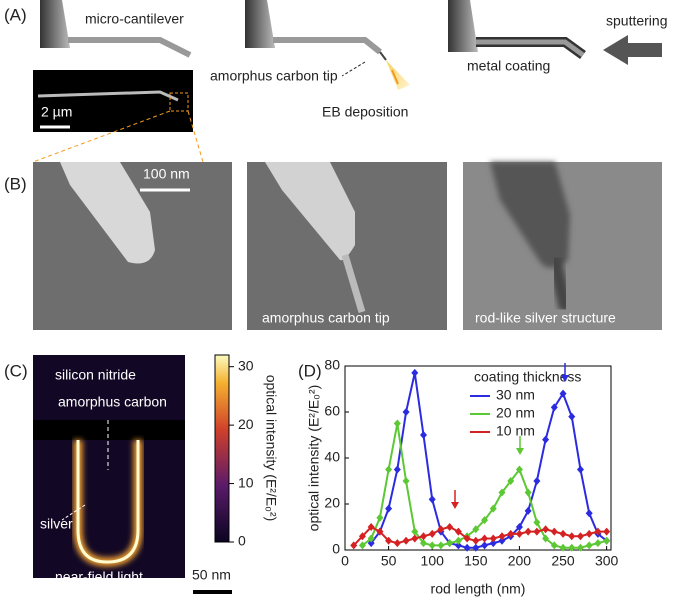  What do you see at coordinates (636, 21) in the screenshot?
I see `label: sputtering` at bounding box center [636, 21].